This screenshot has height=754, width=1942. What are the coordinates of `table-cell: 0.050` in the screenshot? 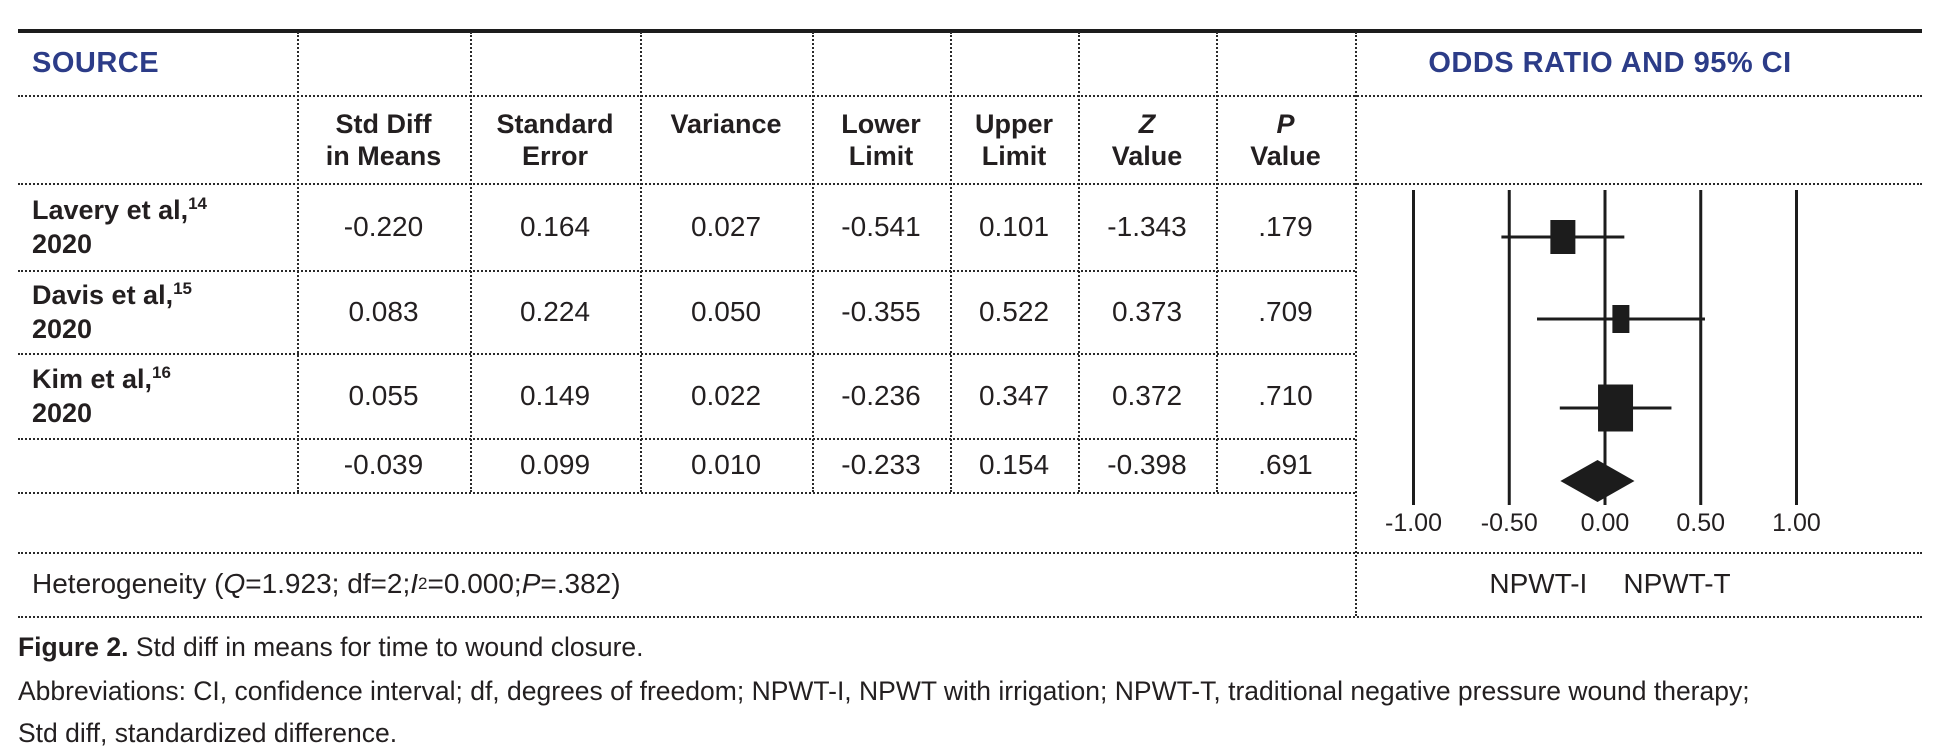 It's located at (726, 311).